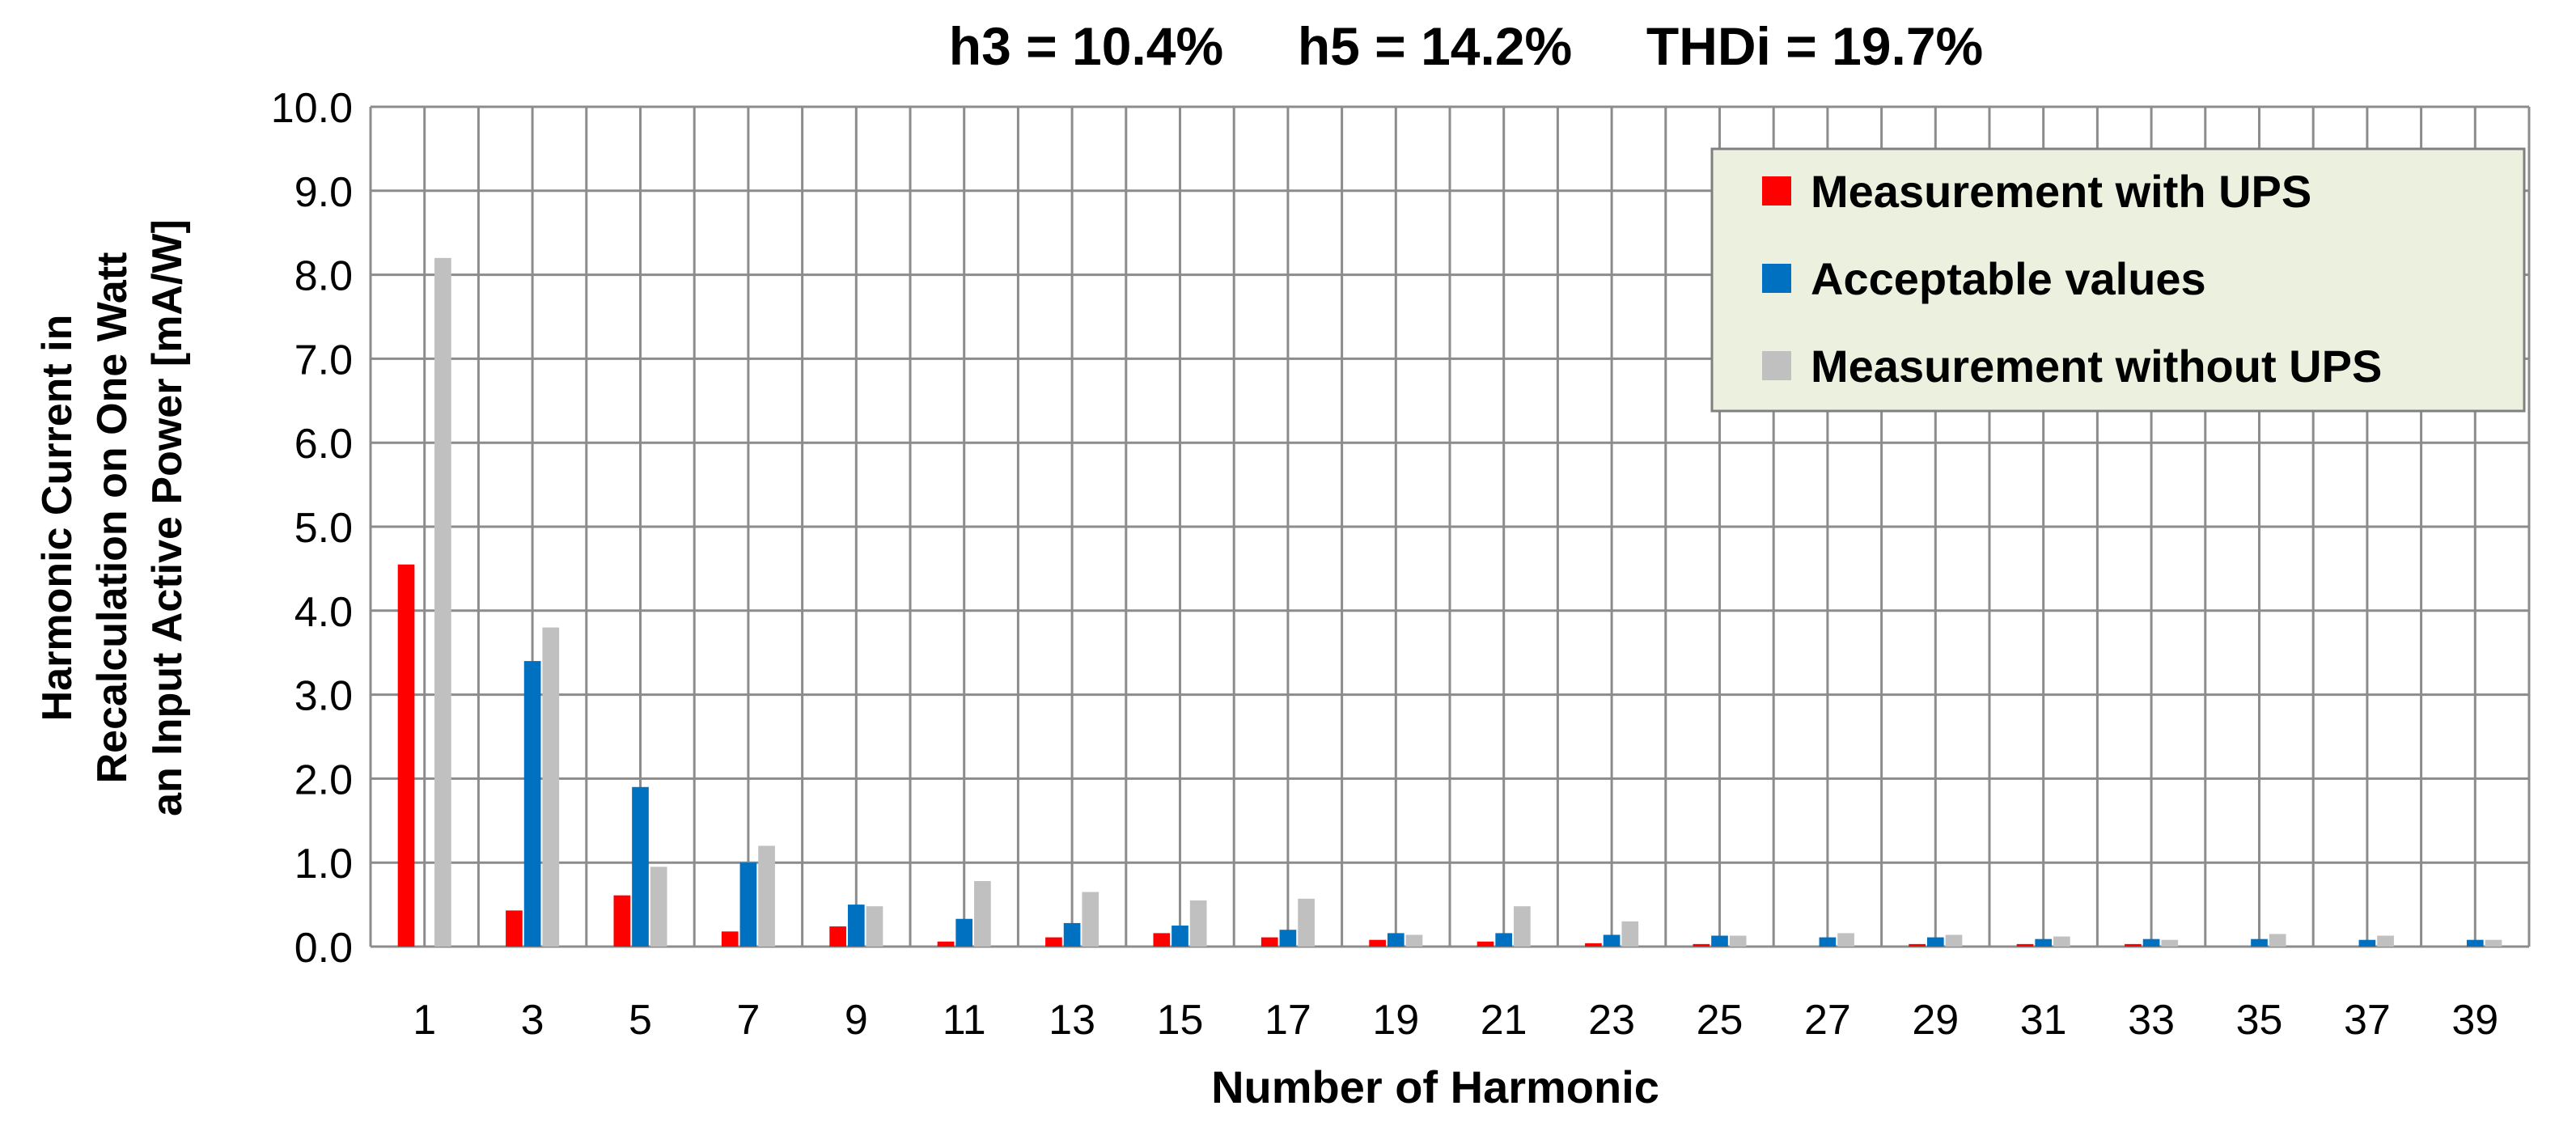  I want to click on y-tick-label: 5.0, so click(323, 528).